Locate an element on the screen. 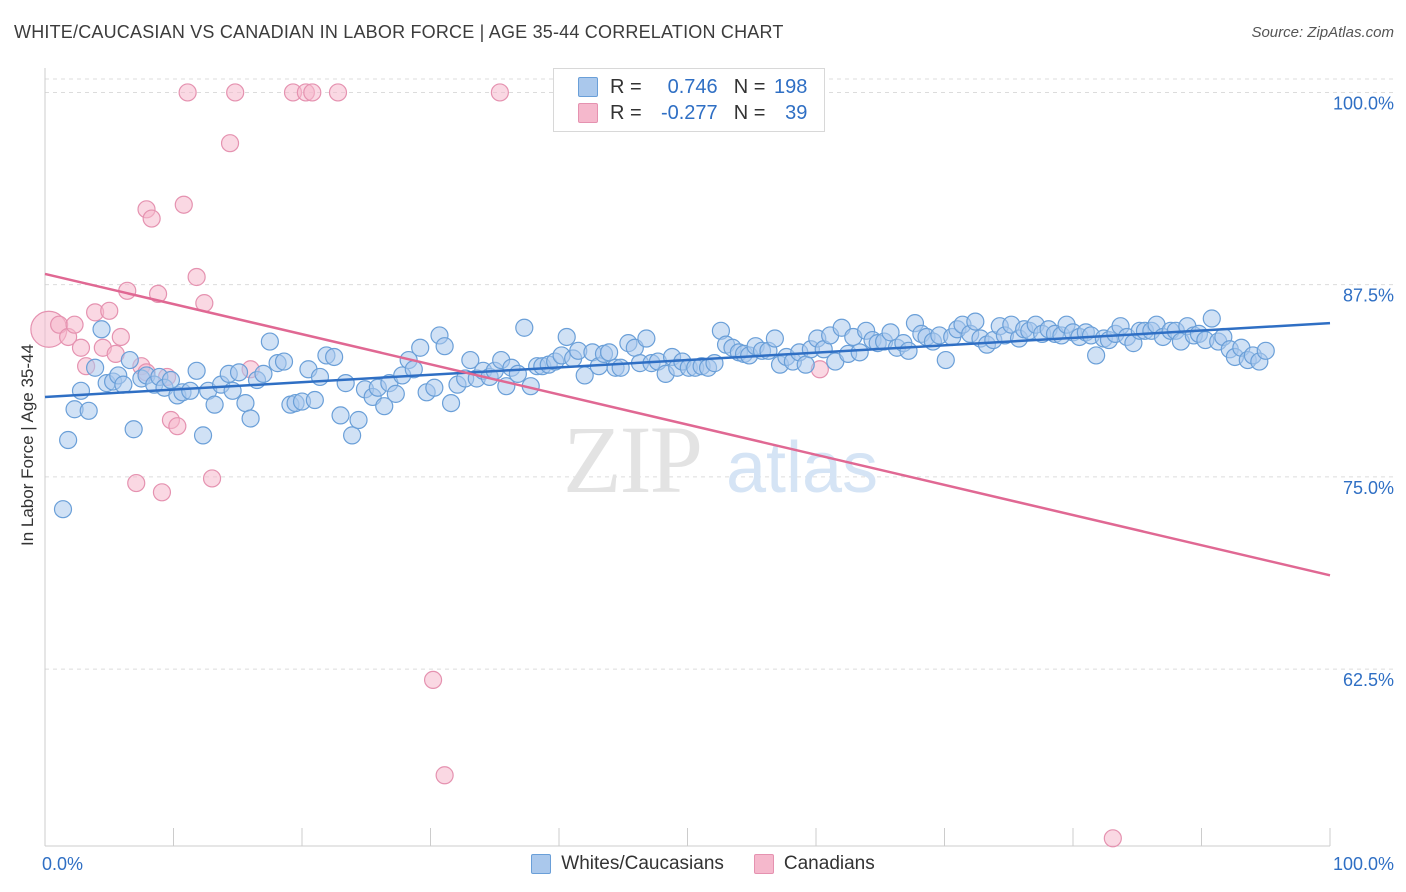 This screenshot has height=892, width=1406. series-legend-whites: Whites/Caucasians is located at coordinates (627, 864).